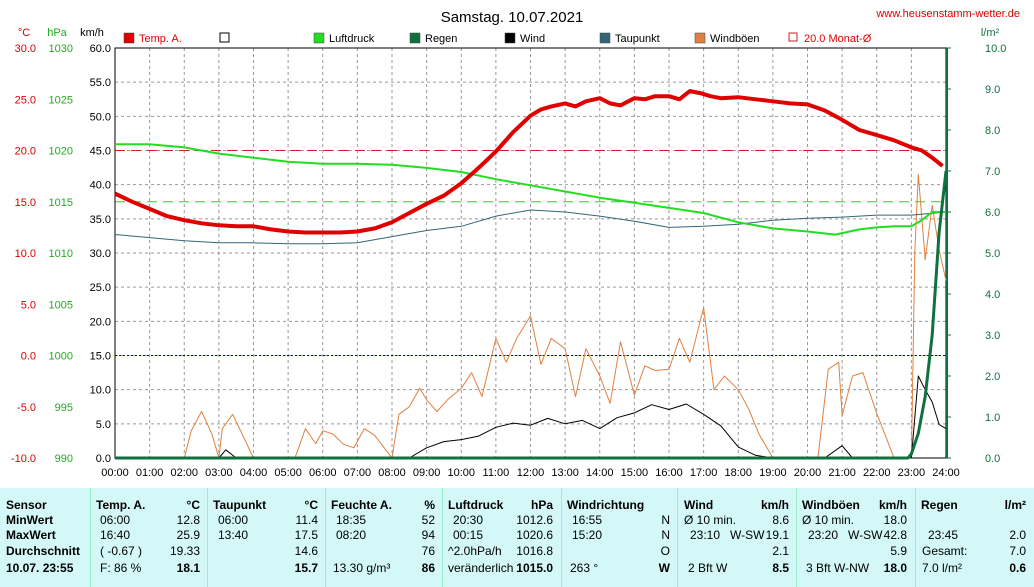 The width and height of the screenshot is (1034, 587). I want to click on time-marker-label: 22:13, so click(900, 479).